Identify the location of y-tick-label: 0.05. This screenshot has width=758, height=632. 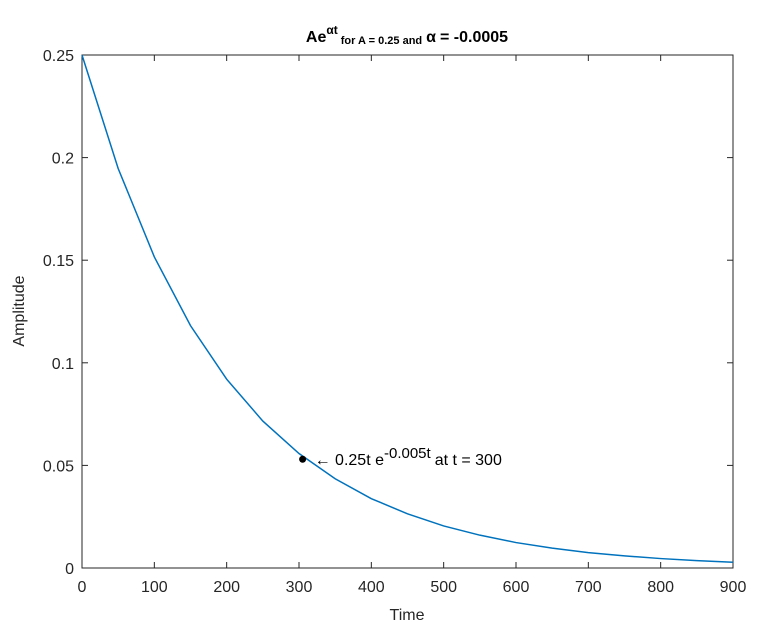
(58, 466).